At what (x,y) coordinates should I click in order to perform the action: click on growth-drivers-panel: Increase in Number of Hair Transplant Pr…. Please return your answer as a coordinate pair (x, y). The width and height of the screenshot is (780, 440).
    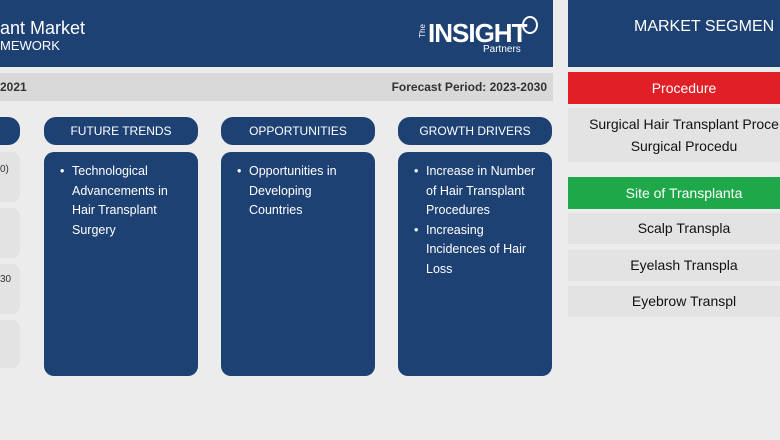
    Looking at the image, I should click on (475, 264).